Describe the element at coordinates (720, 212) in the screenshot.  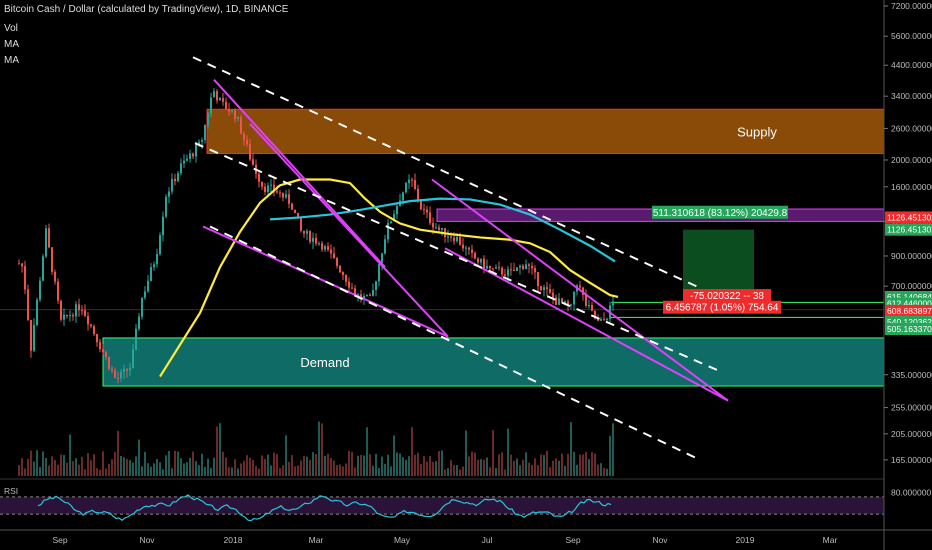
I see `measure-box-up` at that location.